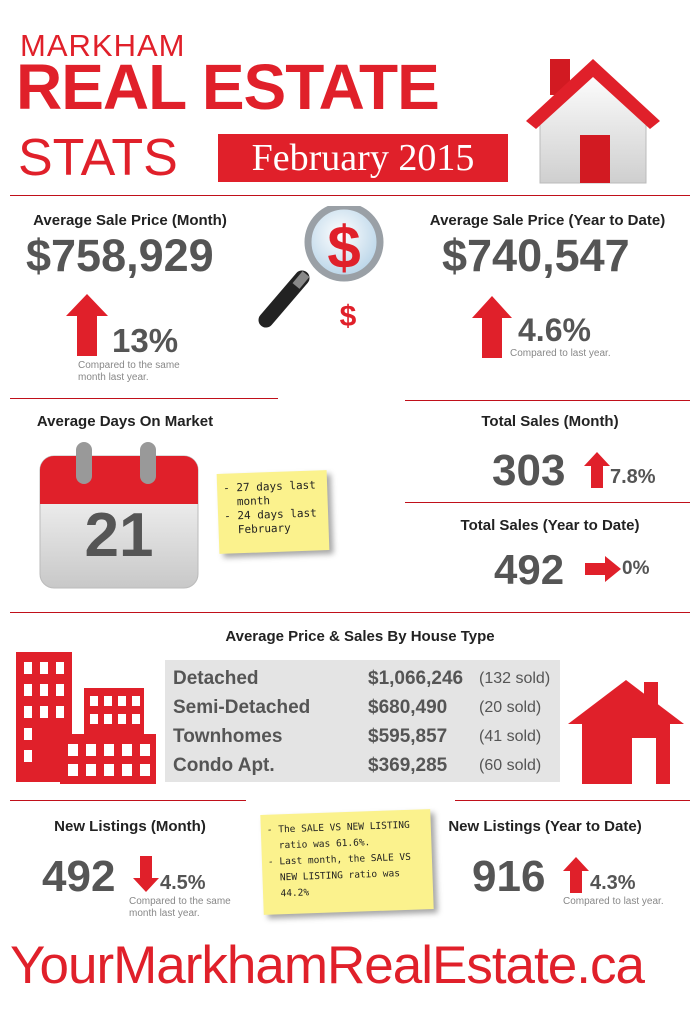 Image resolution: width=700 pixels, height=1019 pixels. I want to click on avg-price-ytd-compare: Compared to last year., so click(560, 353).